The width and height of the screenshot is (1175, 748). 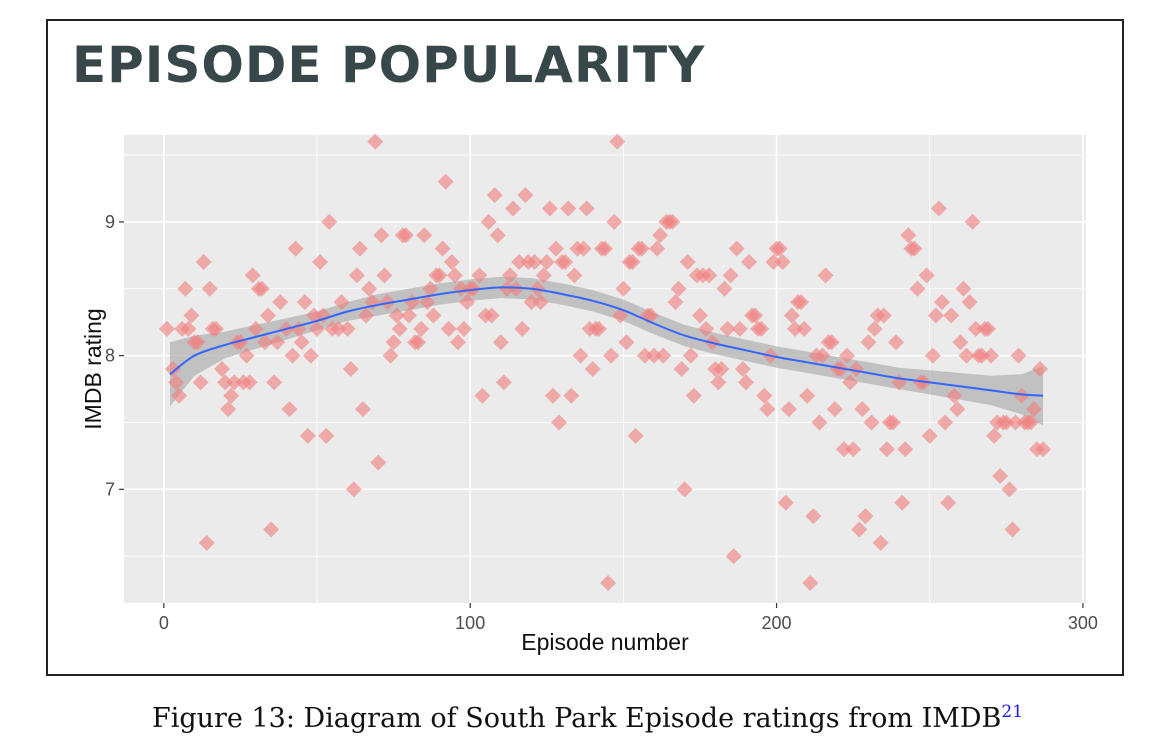 What do you see at coordinates (470, 623) in the screenshot?
I see `x-tick-label: 100` at bounding box center [470, 623].